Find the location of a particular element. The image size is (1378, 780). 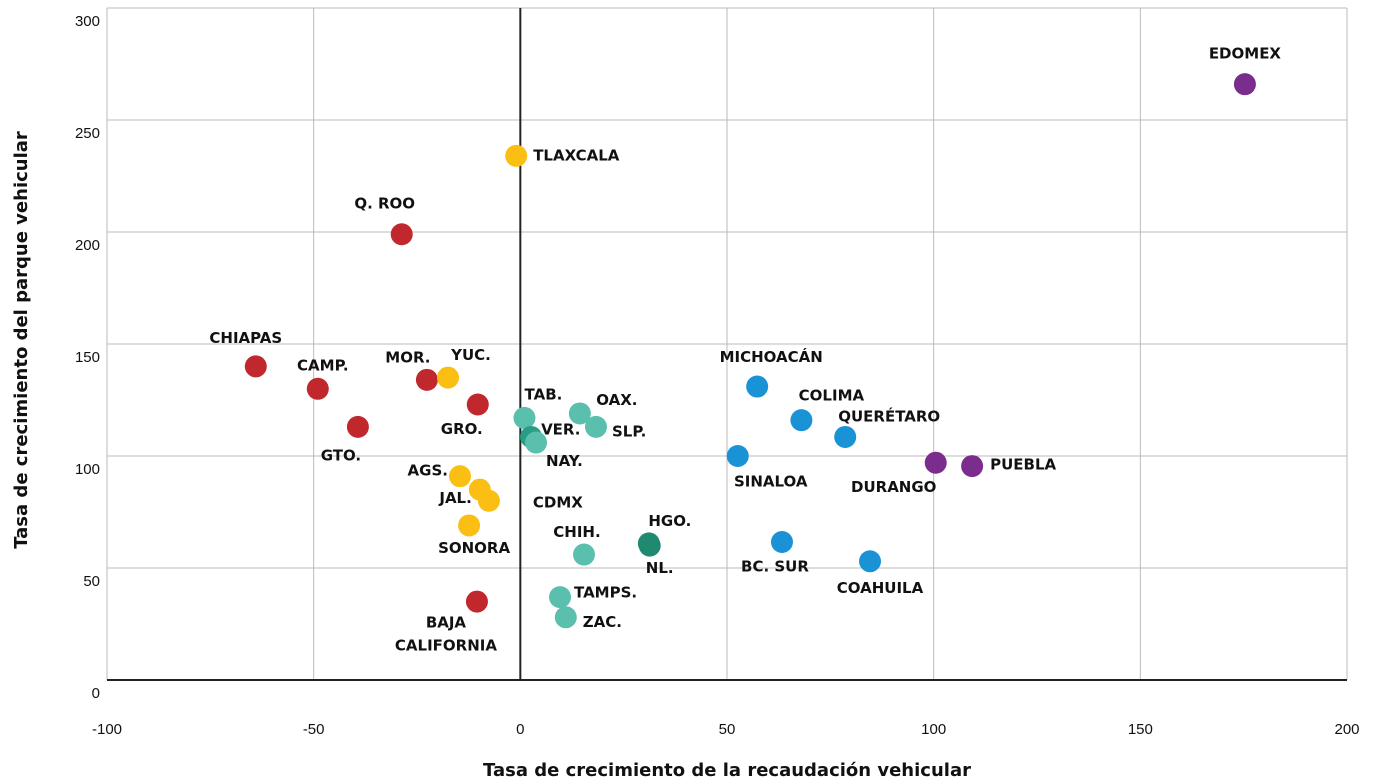

x-tick-label: 200 is located at coordinates (1346, 729).